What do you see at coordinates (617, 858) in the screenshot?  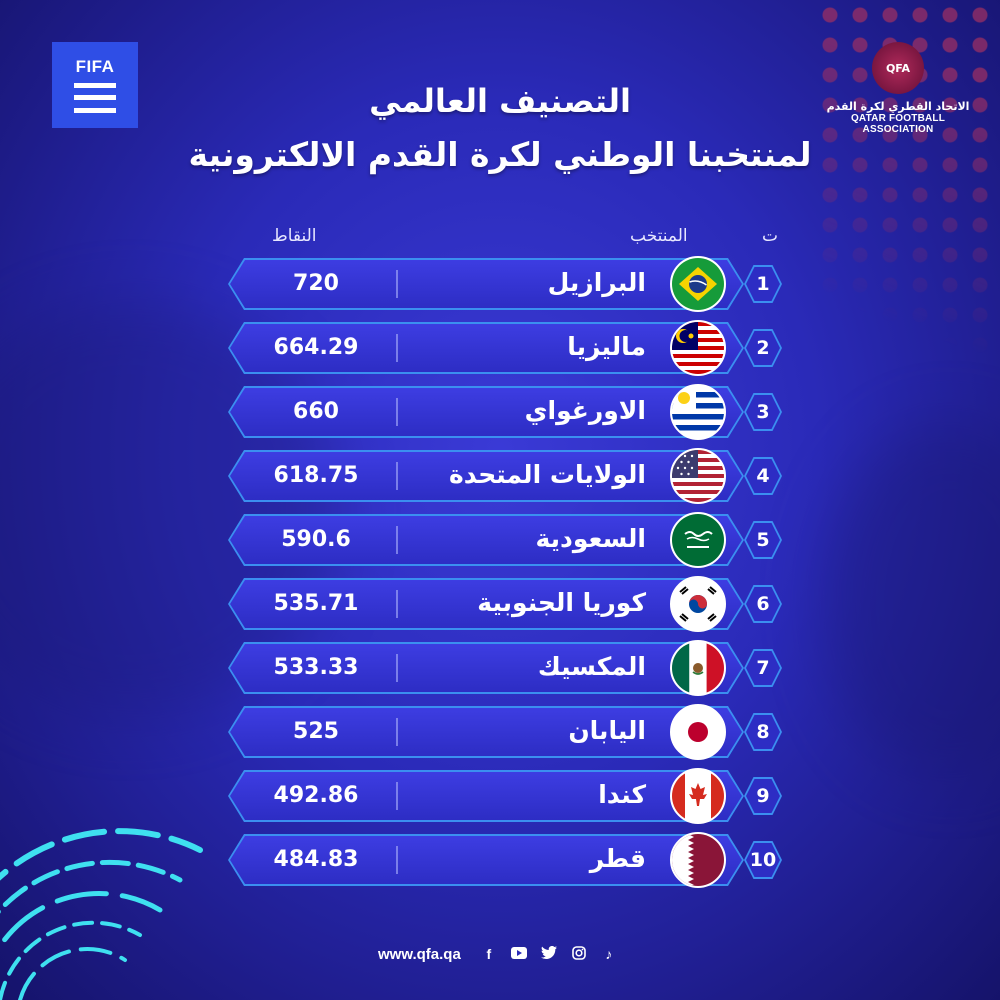 I see `team-name: قطر` at bounding box center [617, 858].